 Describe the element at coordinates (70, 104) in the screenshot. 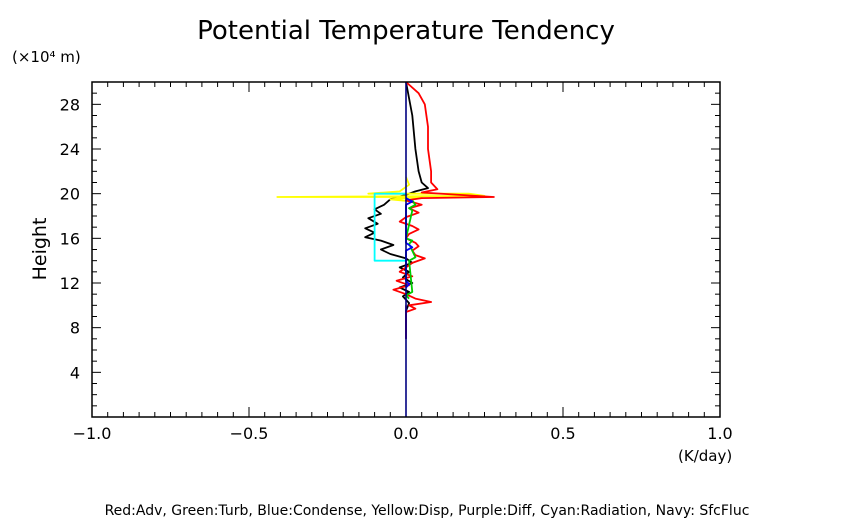

I see `y-tick-label: 28` at that location.